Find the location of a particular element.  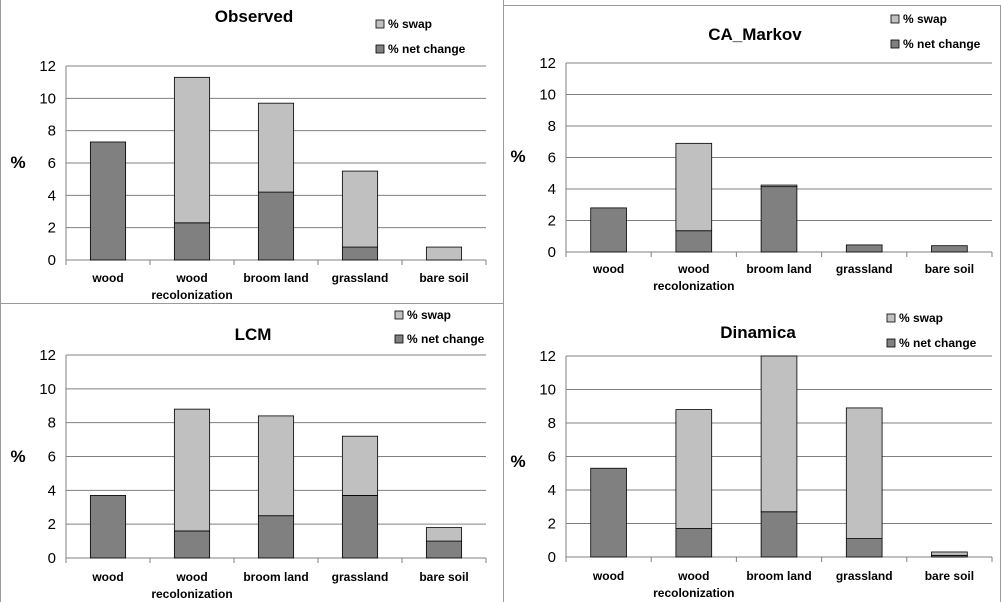

panel-divider-vertical is located at coordinates (503, 301).